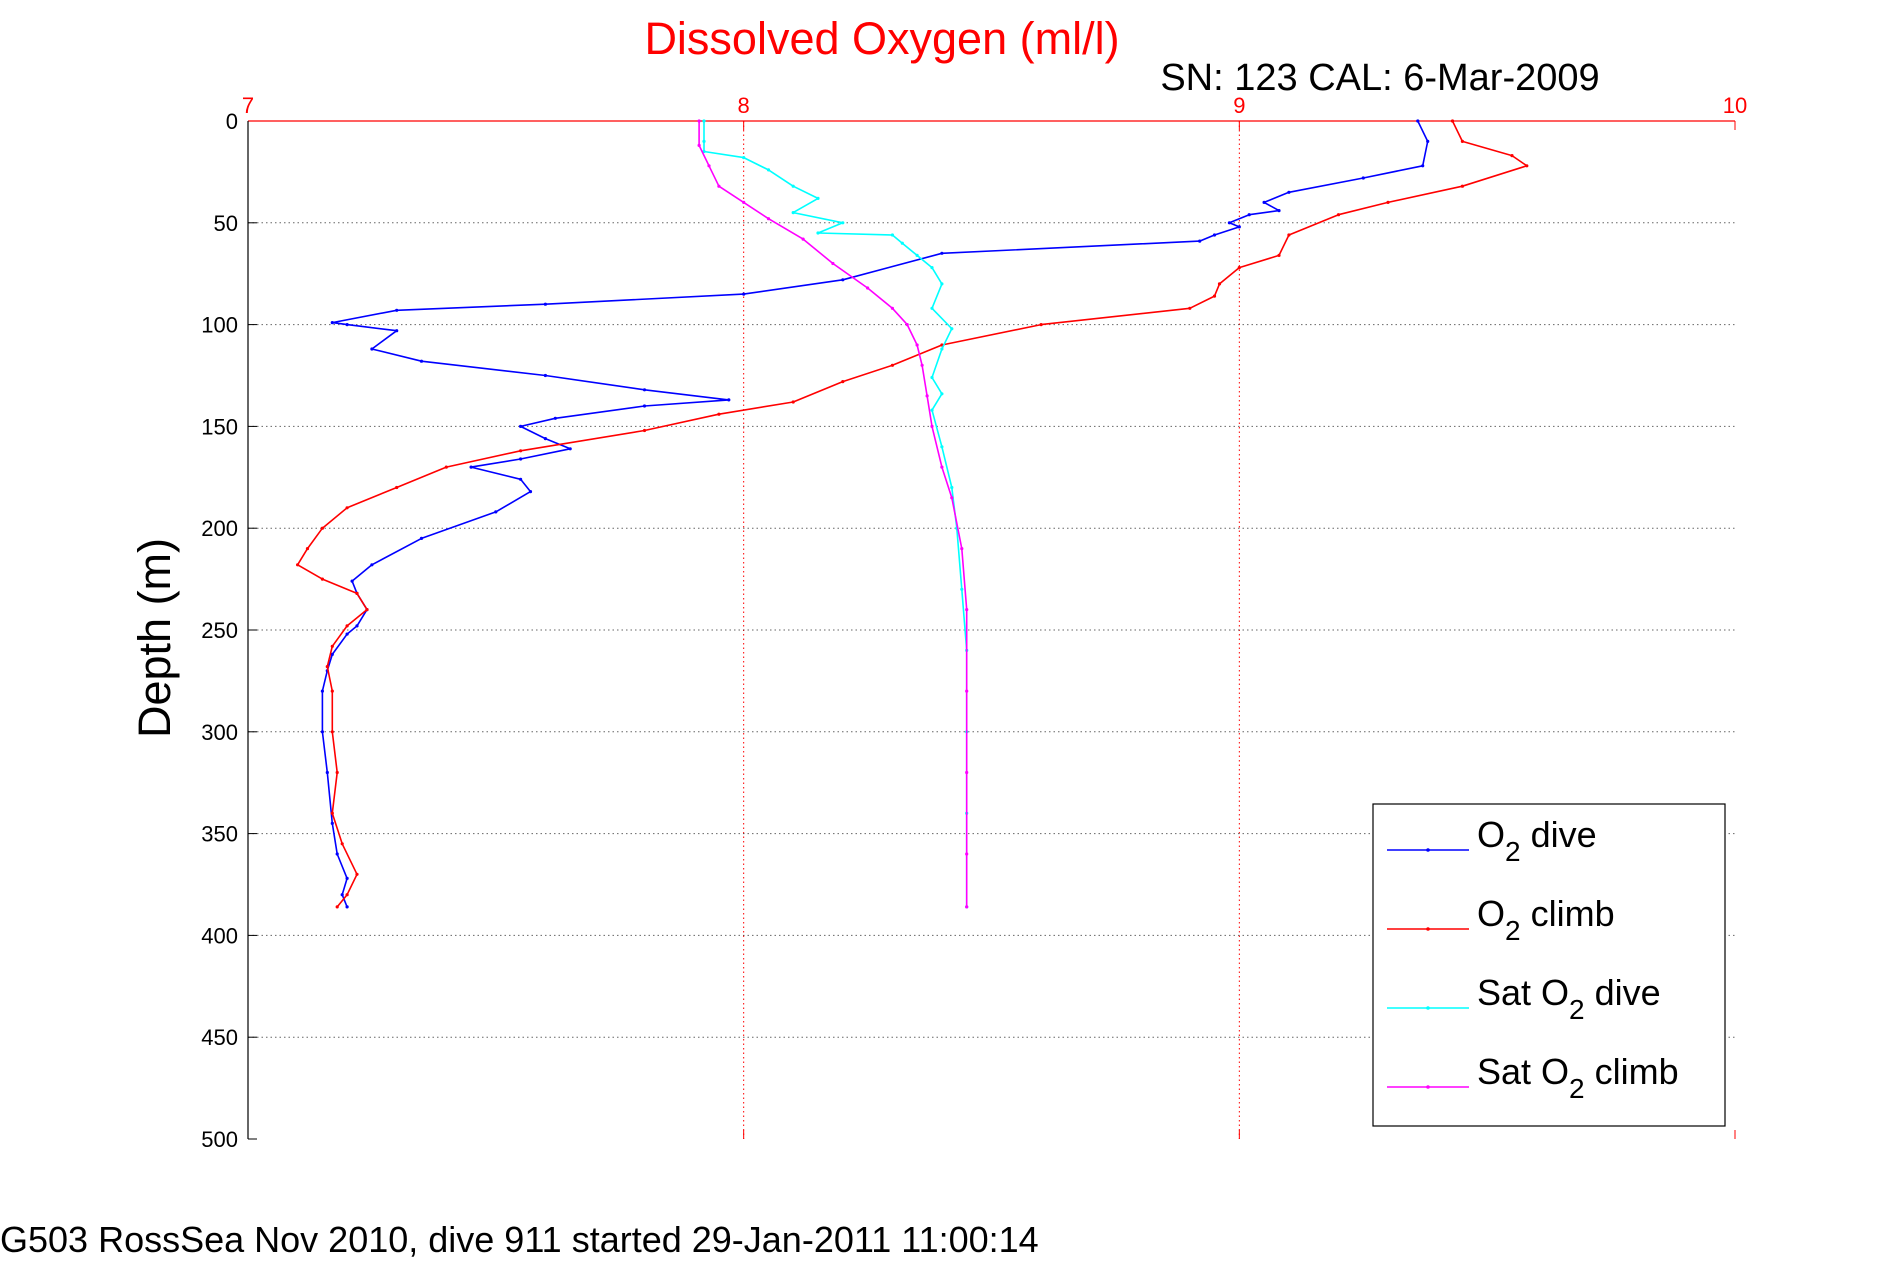 The image size is (1891, 1267). I want to click on legend-box, so click(1549, 965).